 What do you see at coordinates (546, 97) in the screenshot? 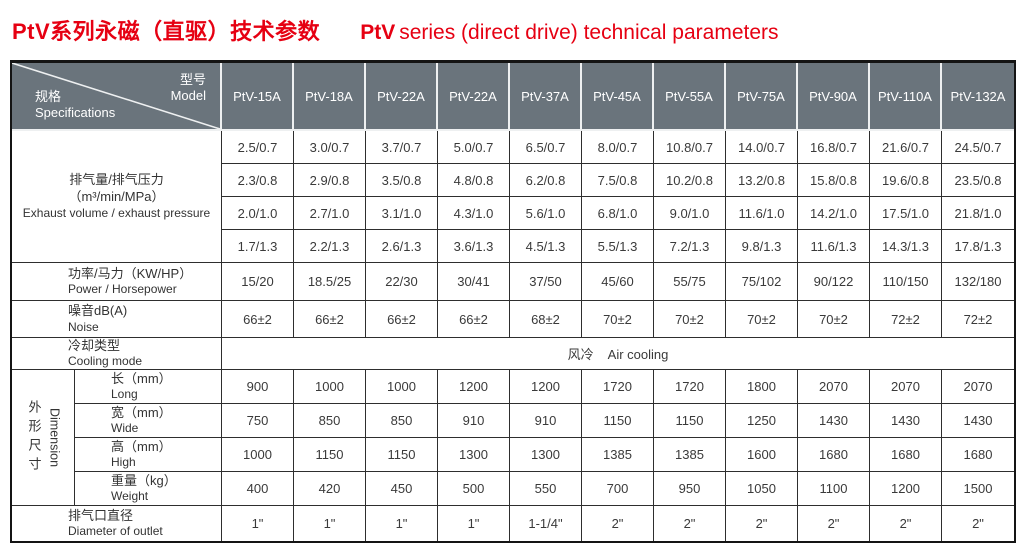
I see `model-header-cell: PtV-37A` at bounding box center [546, 97].